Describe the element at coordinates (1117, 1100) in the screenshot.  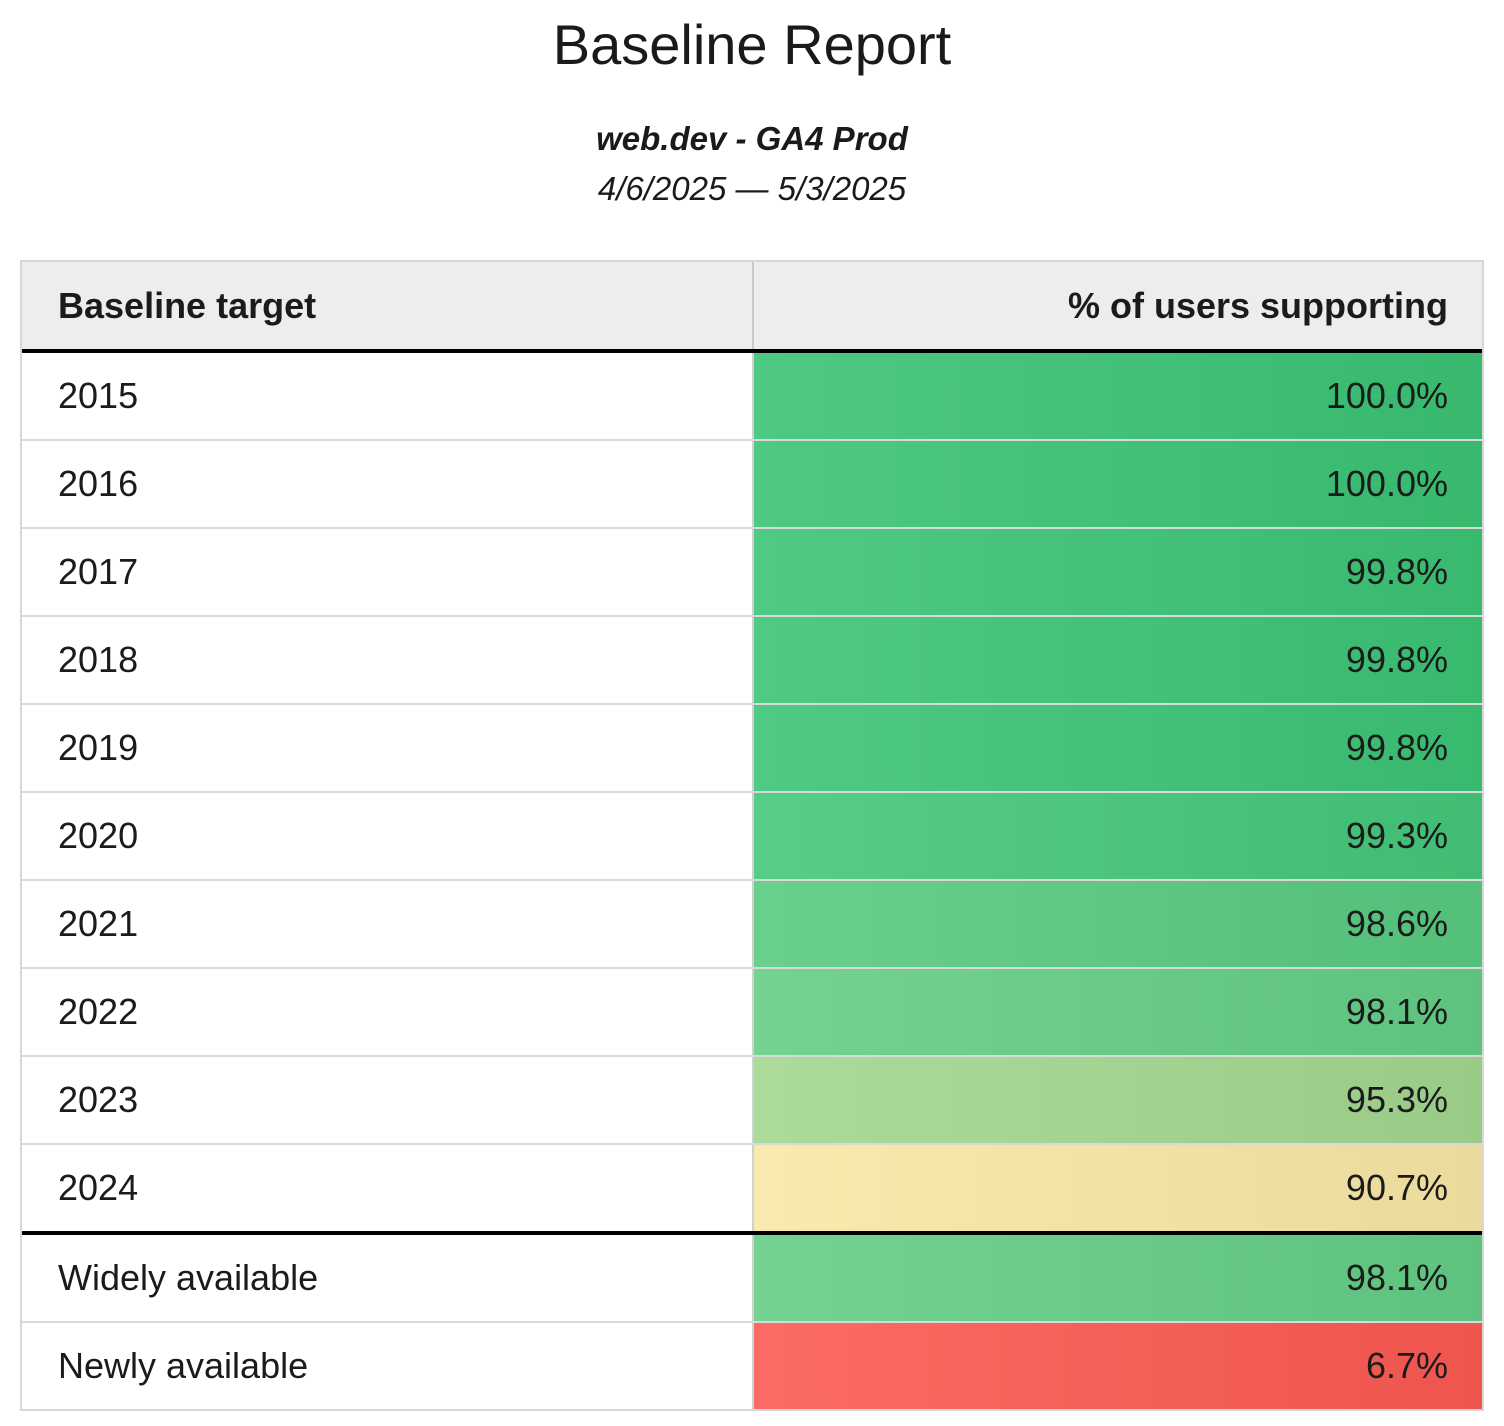
I see `row-value: 95.3%` at that location.